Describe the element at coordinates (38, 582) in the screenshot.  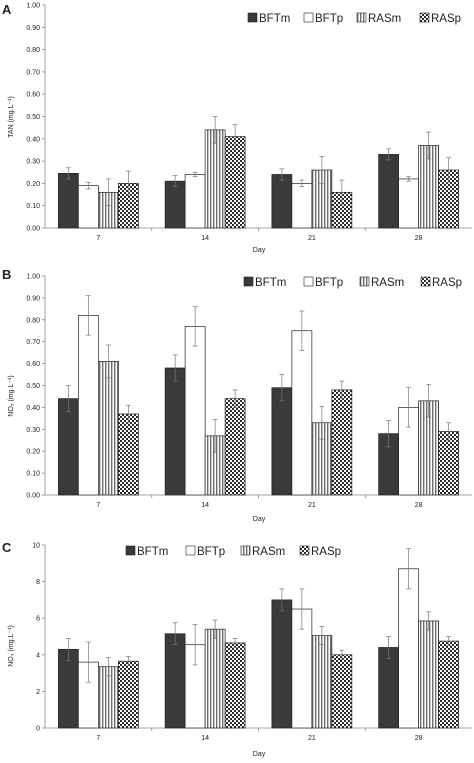
I see `y-tick-label: 8` at that location.